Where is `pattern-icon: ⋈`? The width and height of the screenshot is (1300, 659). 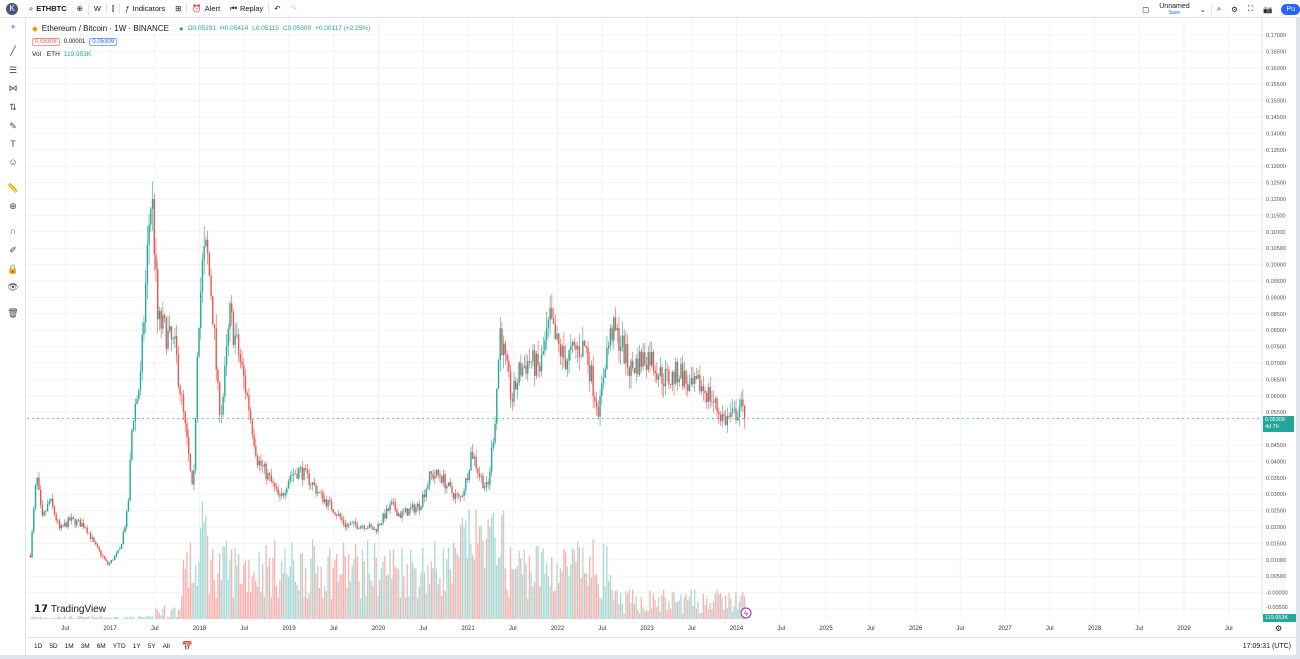 pattern-icon: ⋈ is located at coordinates (13, 88).